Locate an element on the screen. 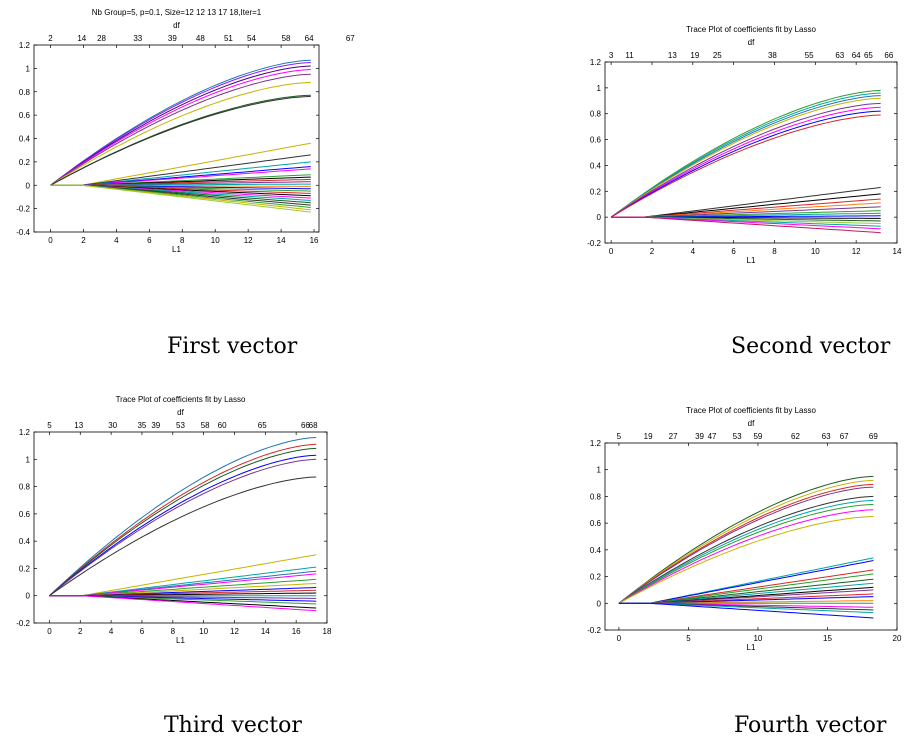 Image resolution: width=904 pixels, height=749 pixels. df-tick-label: 69 is located at coordinates (873, 436).